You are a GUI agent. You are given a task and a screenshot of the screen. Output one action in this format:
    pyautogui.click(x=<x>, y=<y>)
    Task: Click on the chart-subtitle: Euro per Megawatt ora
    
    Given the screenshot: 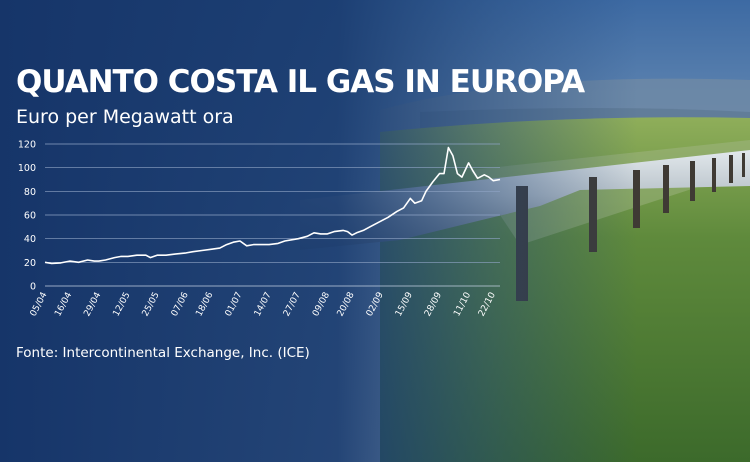 What is the action you would take?
    pyautogui.click(x=125, y=117)
    